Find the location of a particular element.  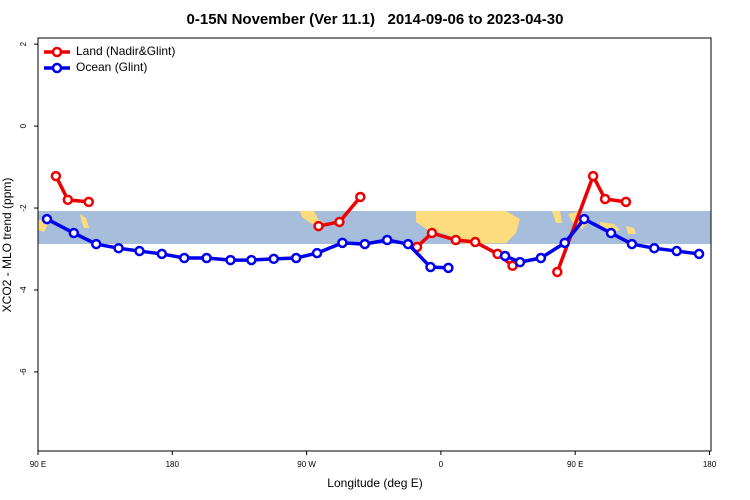

legend-label: Land (Nadir&Glint) is located at coordinates (125, 51).